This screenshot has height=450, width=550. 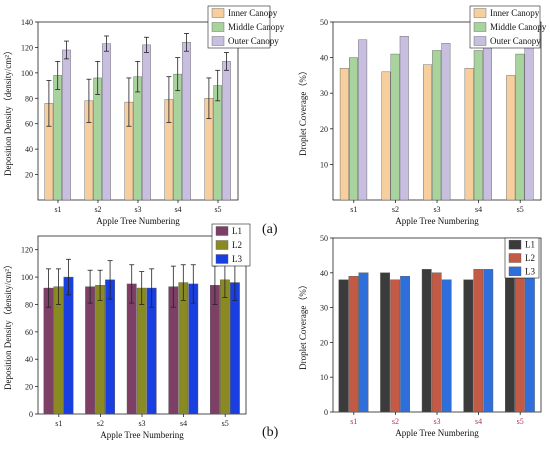 What do you see at coordinates (27, 277) in the screenshot?
I see `y-tick-label: 100` at bounding box center [27, 277].